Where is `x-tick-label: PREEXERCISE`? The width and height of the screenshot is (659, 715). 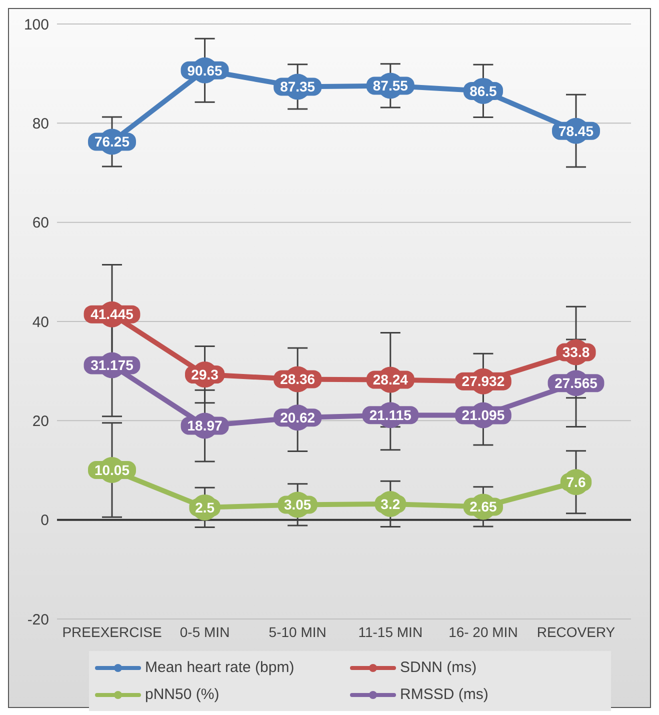 x-tick-label: PREEXERCISE is located at coordinates (112, 632).